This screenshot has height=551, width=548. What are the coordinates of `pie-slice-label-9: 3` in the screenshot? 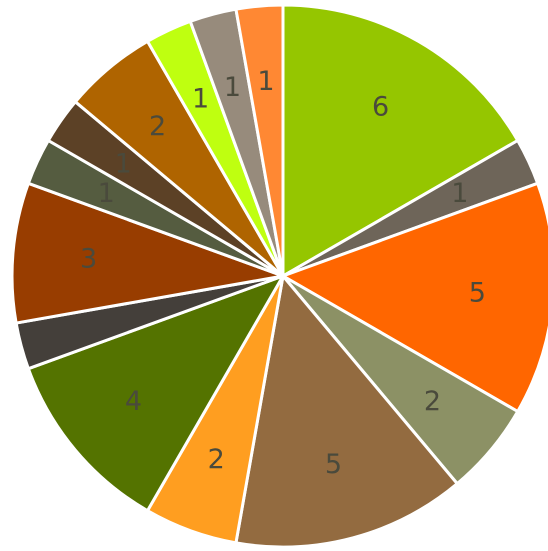 It's located at (88, 258).